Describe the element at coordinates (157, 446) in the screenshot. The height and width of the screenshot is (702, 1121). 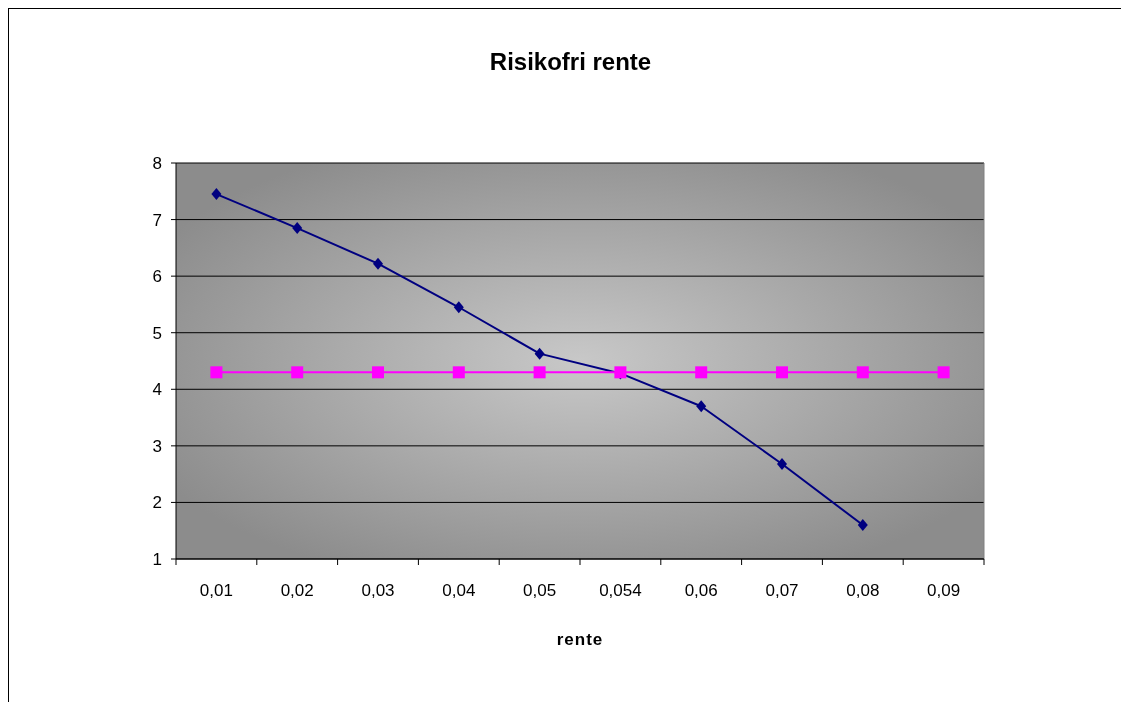
I see `y-tick-label: 3` at that location.